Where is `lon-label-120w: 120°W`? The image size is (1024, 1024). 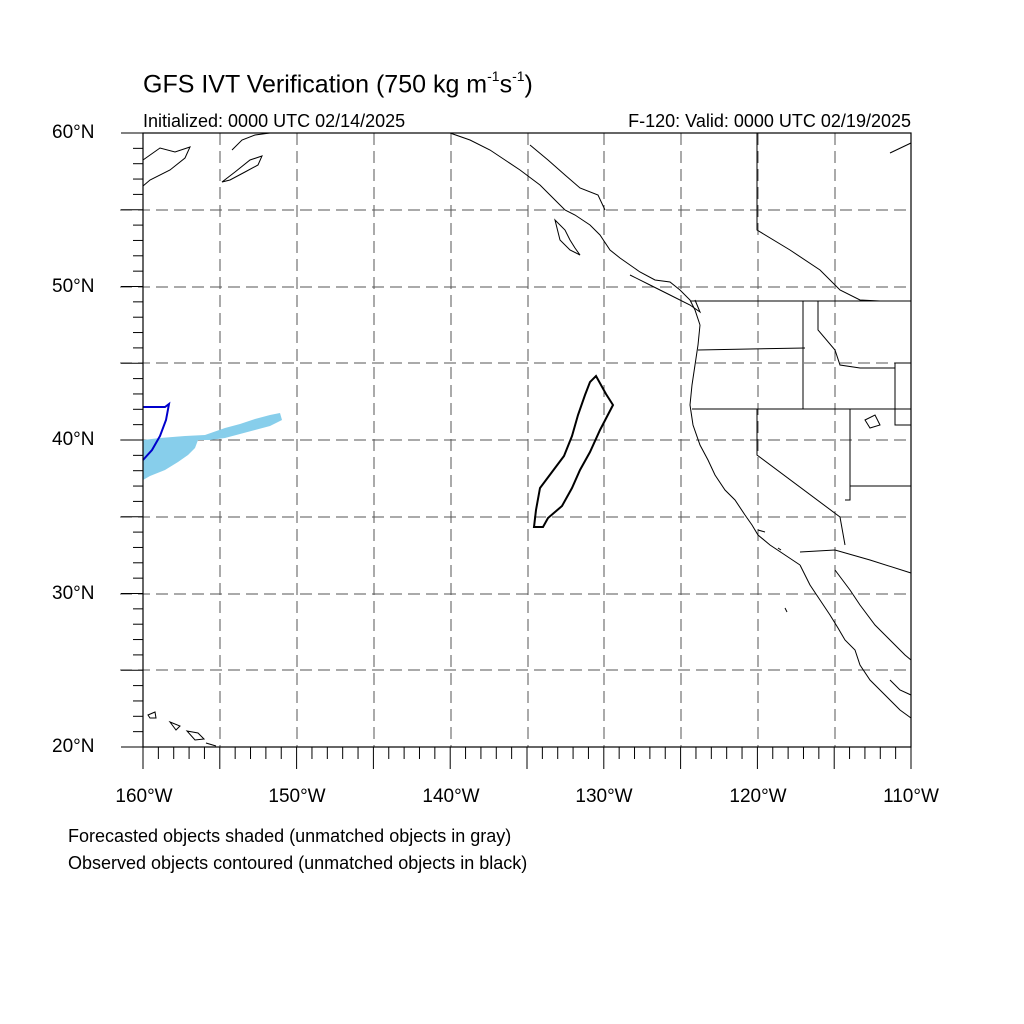
lon-label-120w: 120°W is located at coordinates (758, 796).